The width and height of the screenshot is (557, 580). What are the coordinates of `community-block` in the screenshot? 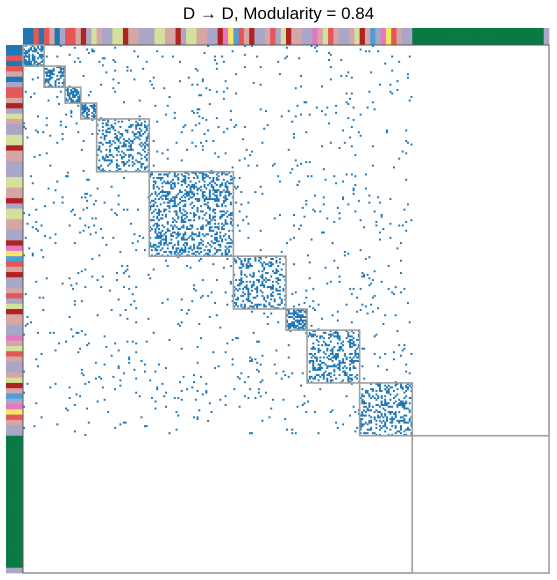 It's located at (54, 77).